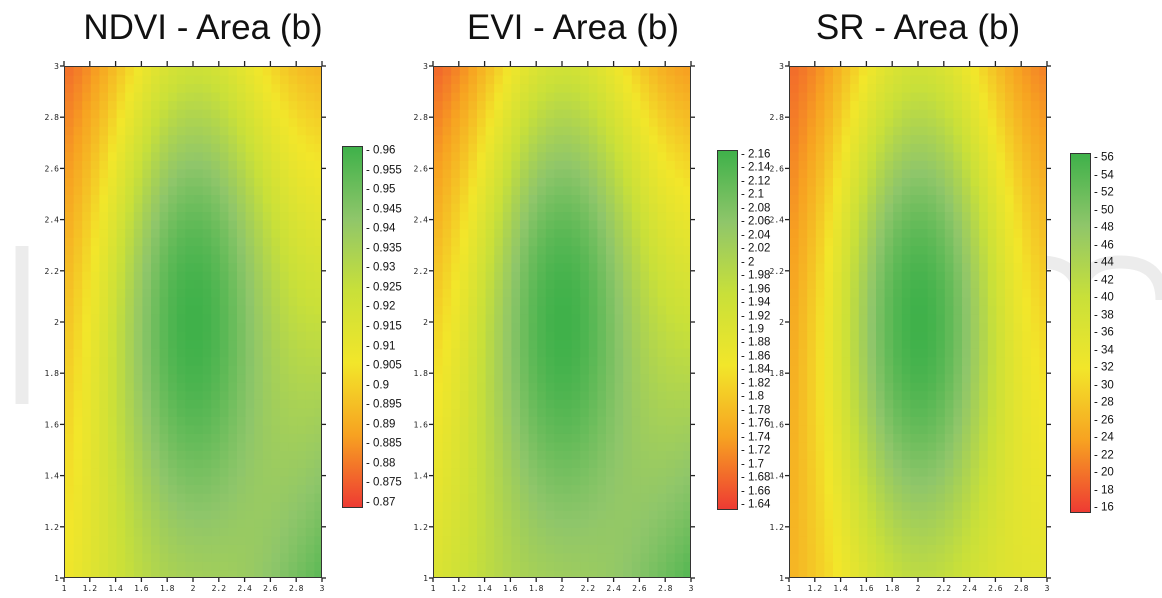 Image resolution: width=1162 pixels, height=598 pixels. I want to click on x-tick-label: 1.4, so click(484, 588).